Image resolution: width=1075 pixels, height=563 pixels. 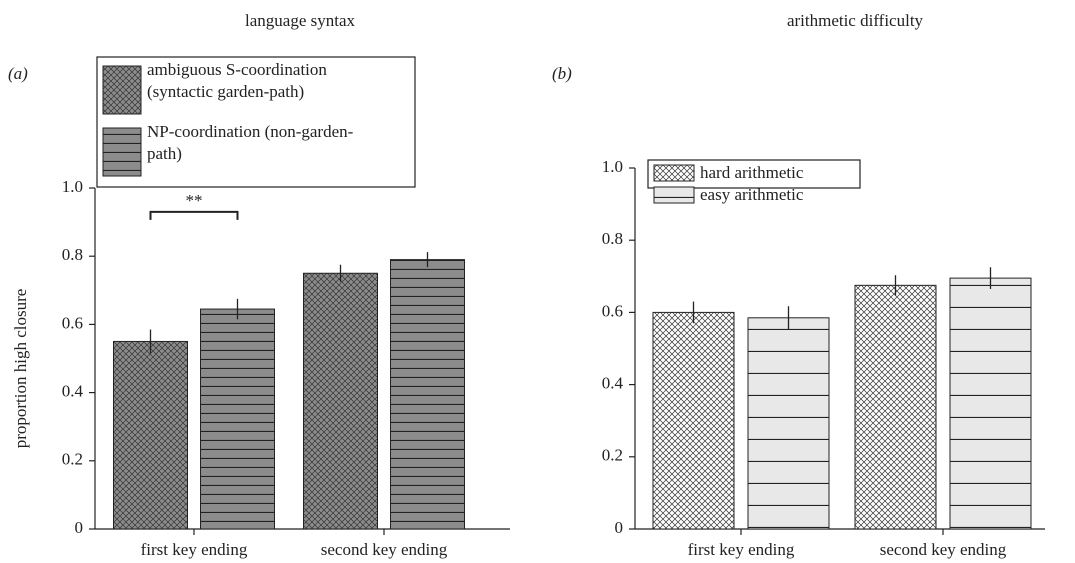 I want to click on panel-title: language syntax, so click(x=300, y=20).